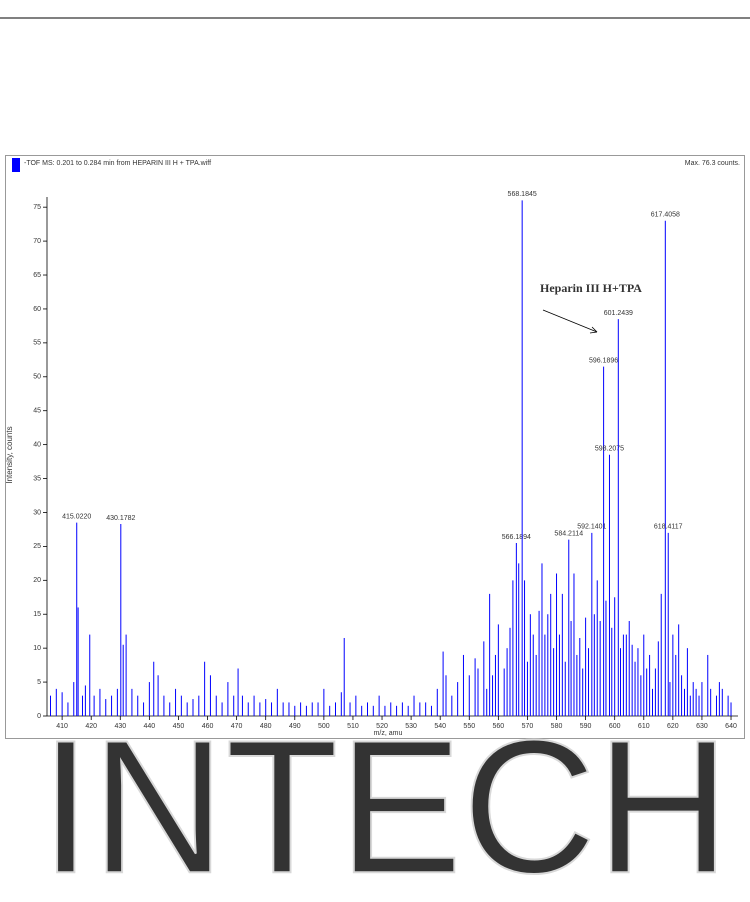  What do you see at coordinates (37, 478) in the screenshot?
I see `y-tick-label: 35` at bounding box center [37, 478].